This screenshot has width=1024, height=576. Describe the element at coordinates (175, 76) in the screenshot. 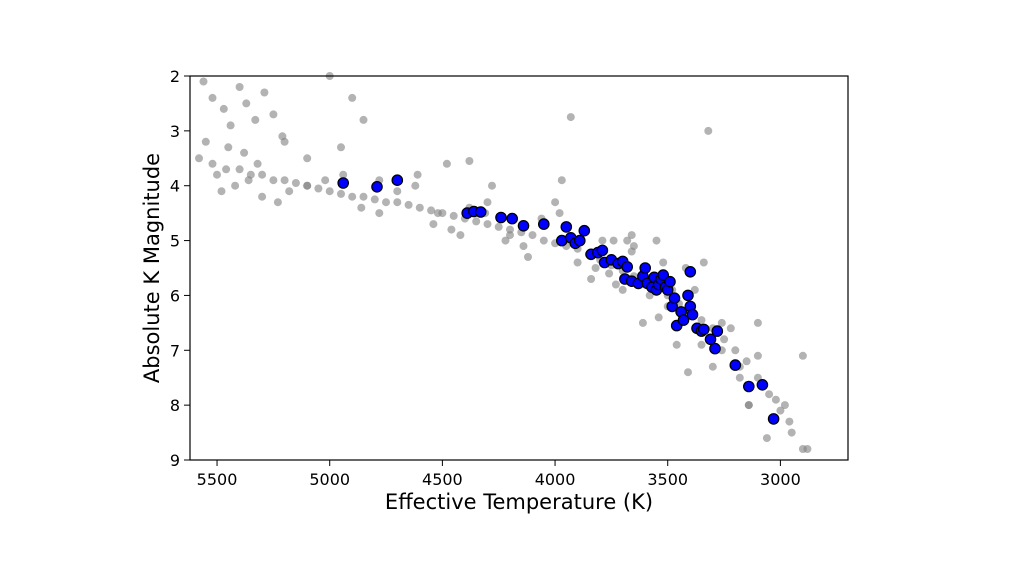

I see `y-tick-label: 2` at that location.